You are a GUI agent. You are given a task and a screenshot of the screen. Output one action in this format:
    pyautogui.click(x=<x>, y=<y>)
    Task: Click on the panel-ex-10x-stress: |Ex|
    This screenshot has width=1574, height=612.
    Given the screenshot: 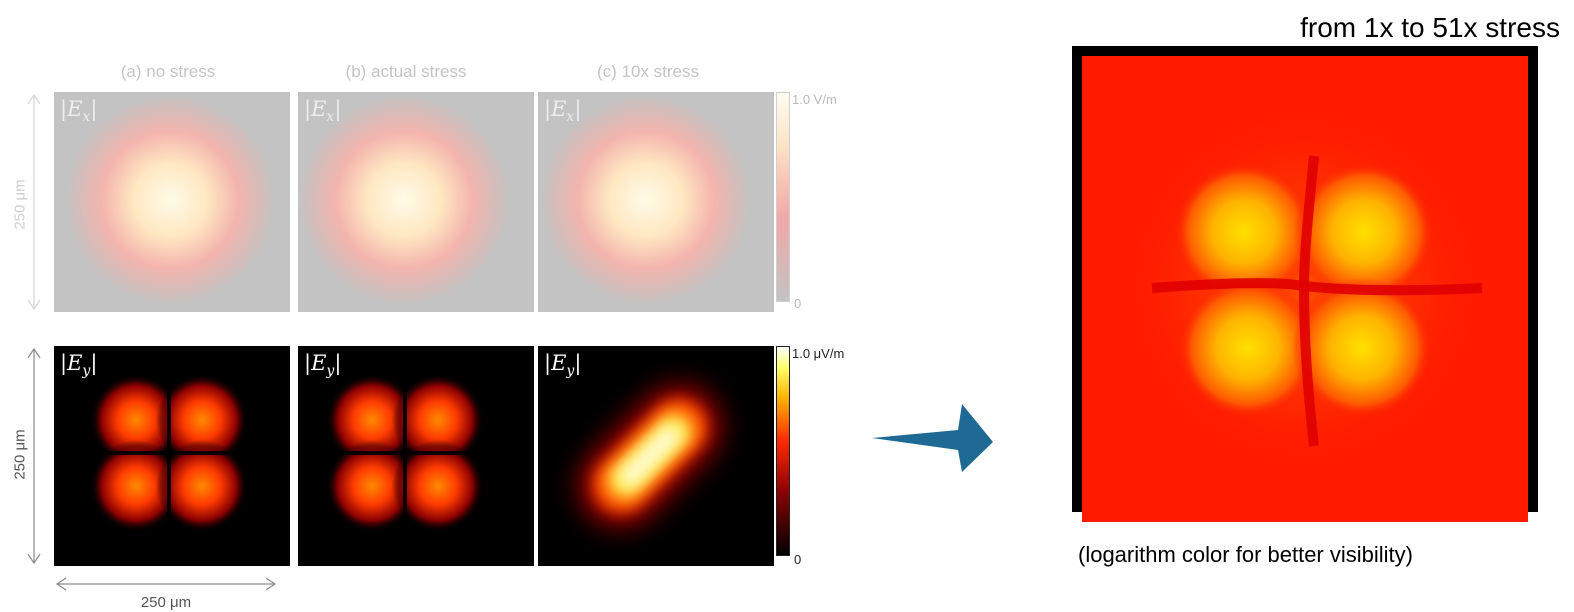 What is the action you would take?
    pyautogui.click(x=656, y=202)
    